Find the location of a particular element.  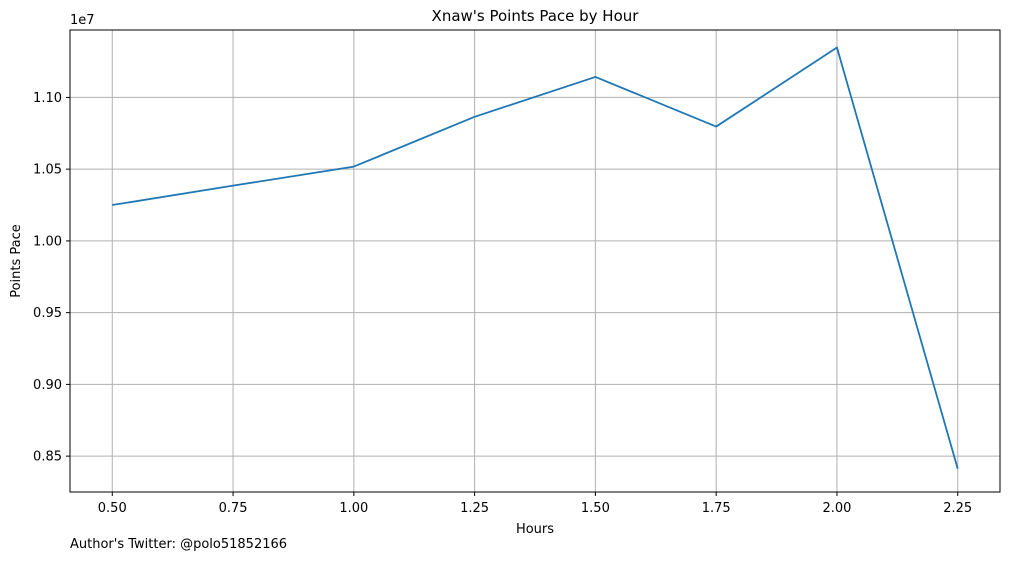

chart-title: Xnaw's Points Pace by Hour is located at coordinates (536, 16).